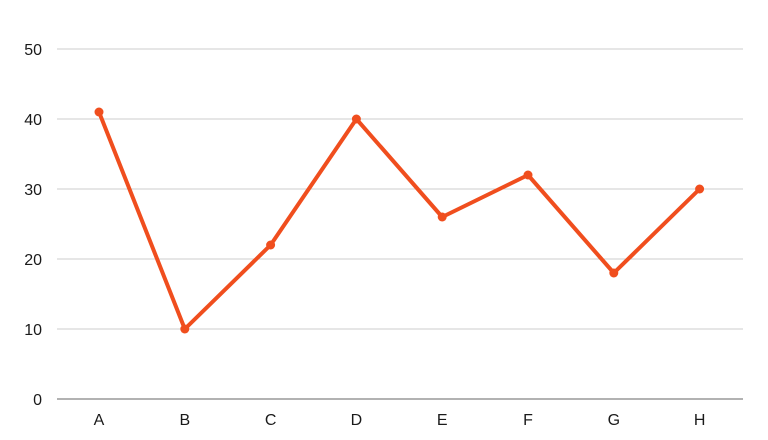 This screenshot has height=440, width=768. I want to click on x-tick-label: E, so click(442, 420).